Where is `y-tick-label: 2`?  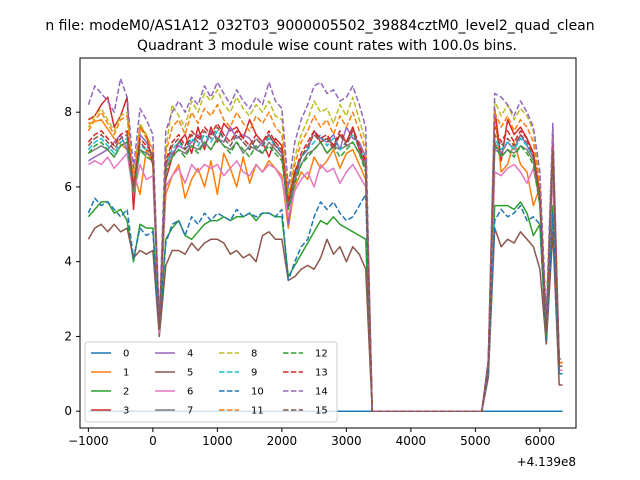
y-tick-label: 2 is located at coordinates (68, 336).